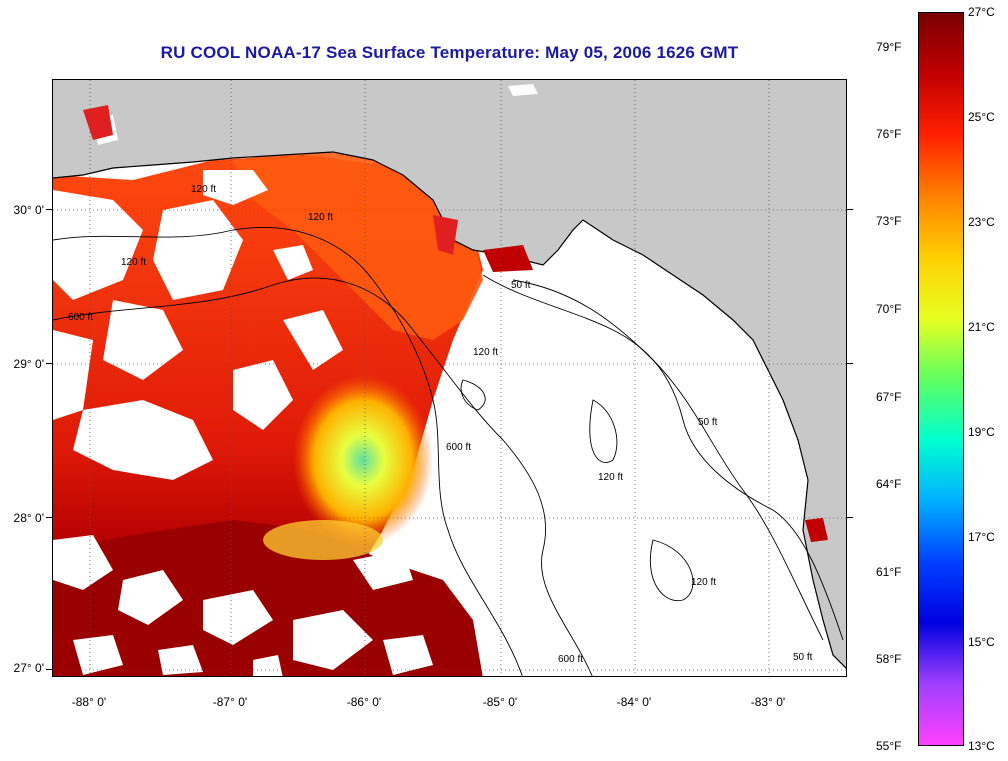  I want to click on colorbar-f-label: 73°F, so click(889, 221).